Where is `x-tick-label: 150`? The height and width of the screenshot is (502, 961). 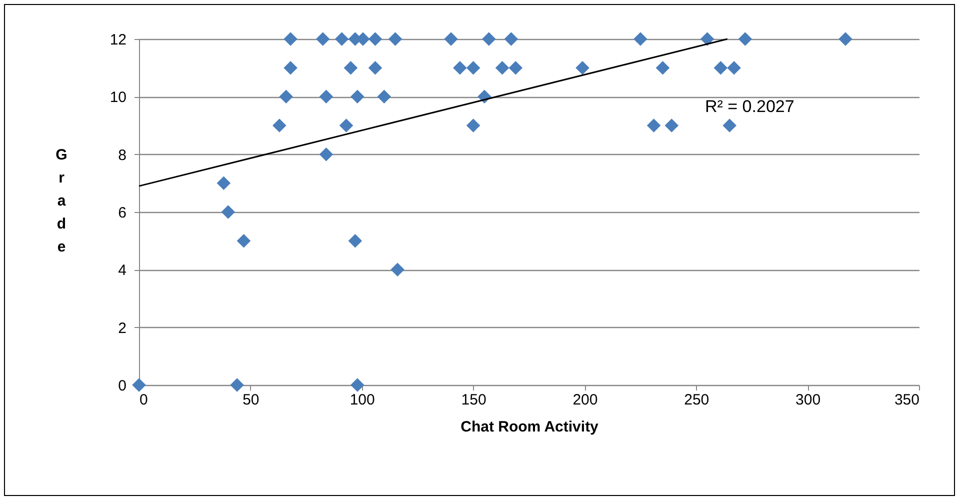 x-tick-label: 150 is located at coordinates (473, 400).